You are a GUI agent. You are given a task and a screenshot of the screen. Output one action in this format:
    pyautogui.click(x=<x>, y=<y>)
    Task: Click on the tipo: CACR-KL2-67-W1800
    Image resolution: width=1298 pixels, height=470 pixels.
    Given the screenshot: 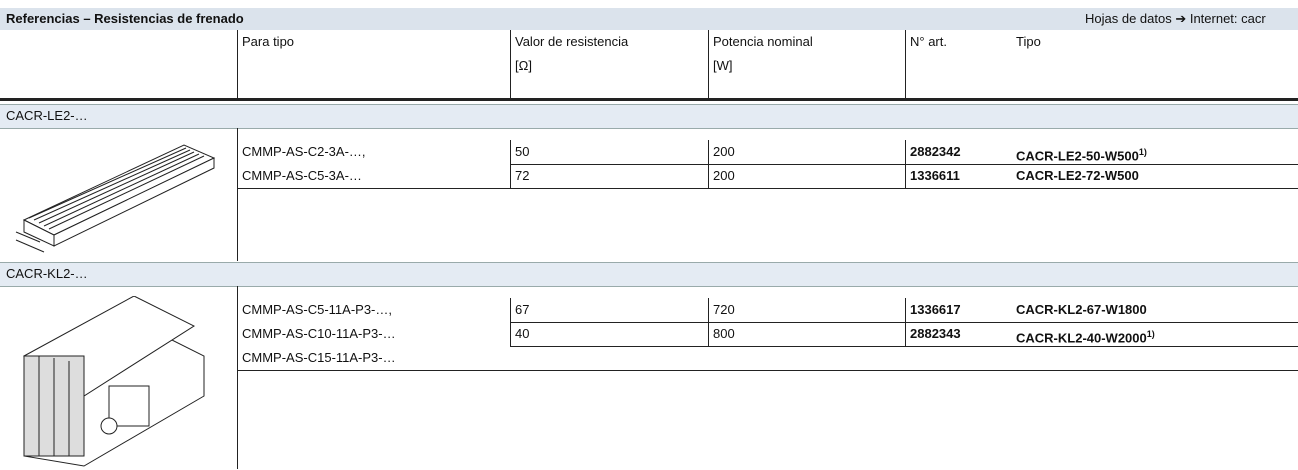 What is the action you would take?
    pyautogui.click(x=1081, y=309)
    